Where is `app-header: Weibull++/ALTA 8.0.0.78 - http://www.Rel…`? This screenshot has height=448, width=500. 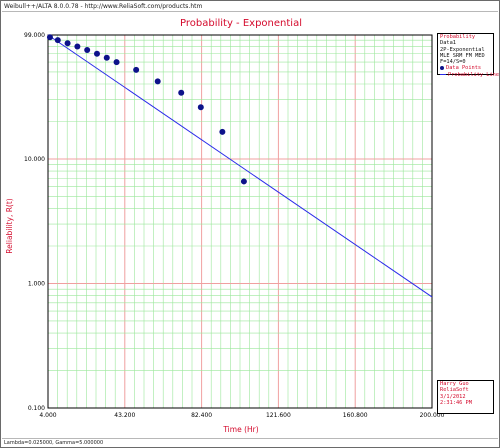
app-header: Weibull++/ALTA 8.0.0.78 - http://www.Rel… is located at coordinates (250, 7).